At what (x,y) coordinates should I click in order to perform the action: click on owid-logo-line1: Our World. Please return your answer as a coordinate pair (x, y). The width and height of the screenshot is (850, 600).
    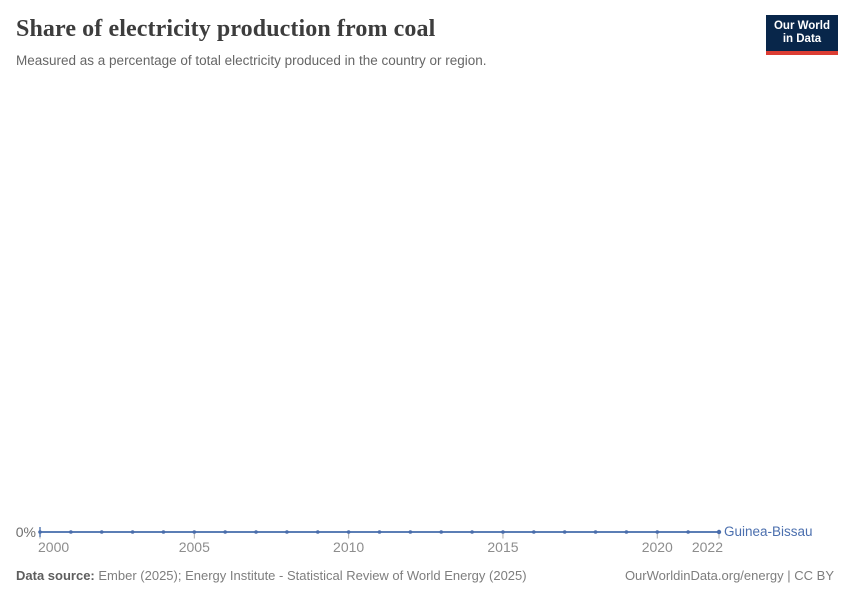
    Looking at the image, I should click on (801, 26).